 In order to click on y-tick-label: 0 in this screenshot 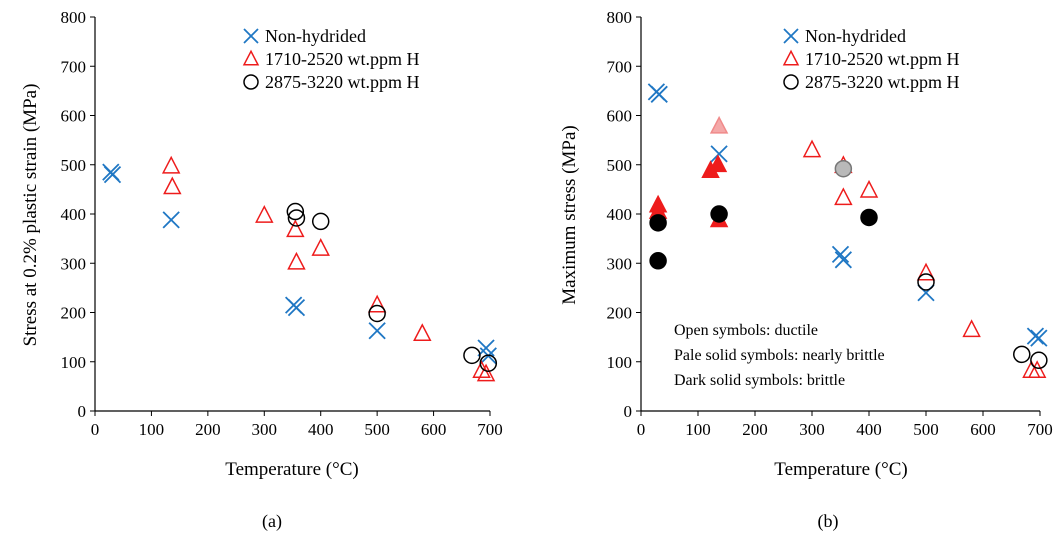, I will do `click(628, 411)`.